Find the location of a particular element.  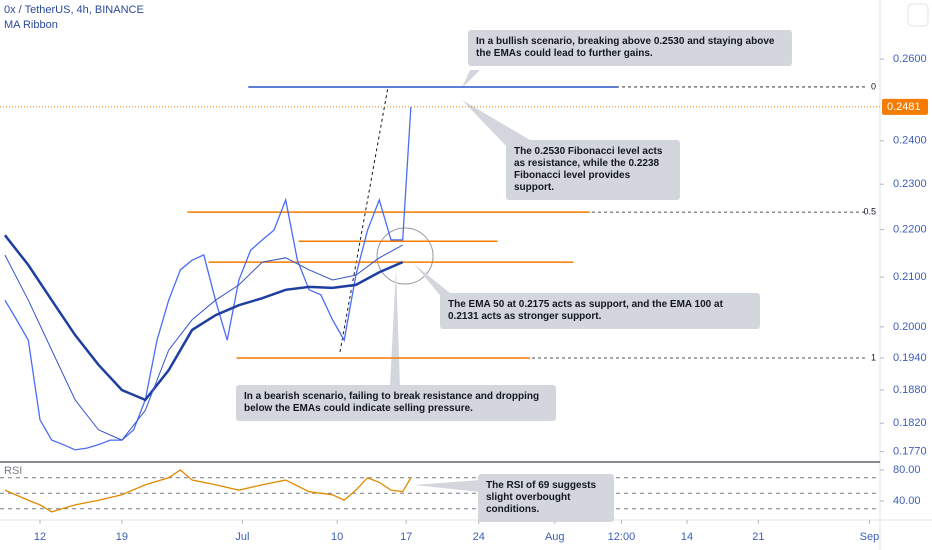

settings-button is located at coordinates (918, 15).